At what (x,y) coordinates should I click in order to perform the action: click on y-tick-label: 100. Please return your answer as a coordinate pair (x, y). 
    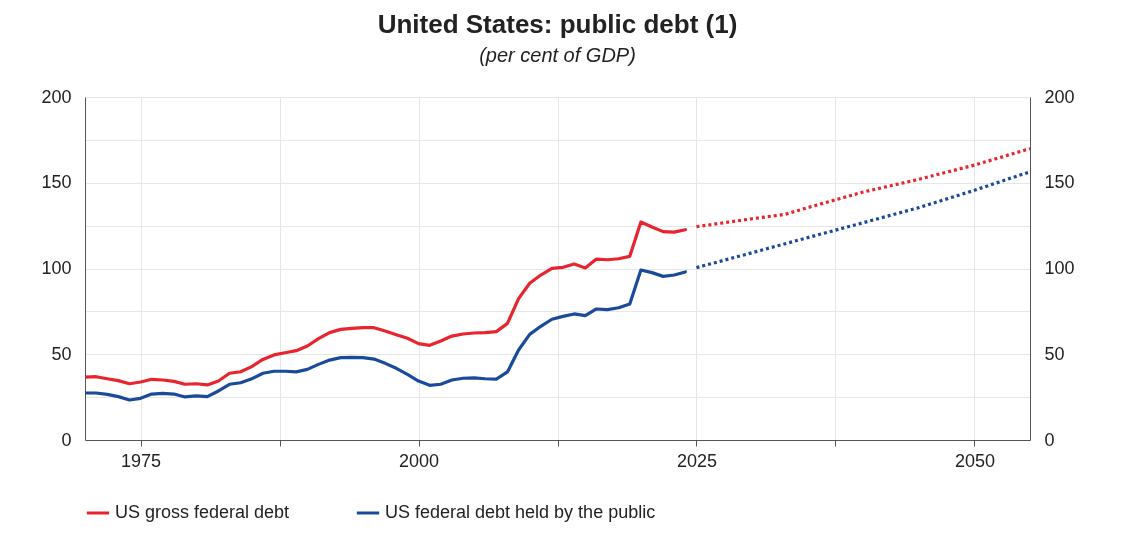
    Looking at the image, I should click on (56, 268).